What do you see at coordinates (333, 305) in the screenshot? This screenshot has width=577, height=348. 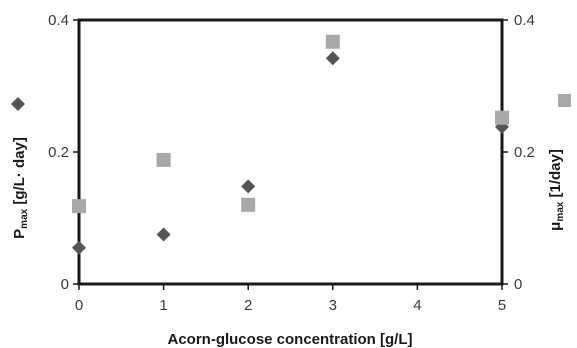 I see `x-tick-label: 3` at bounding box center [333, 305].